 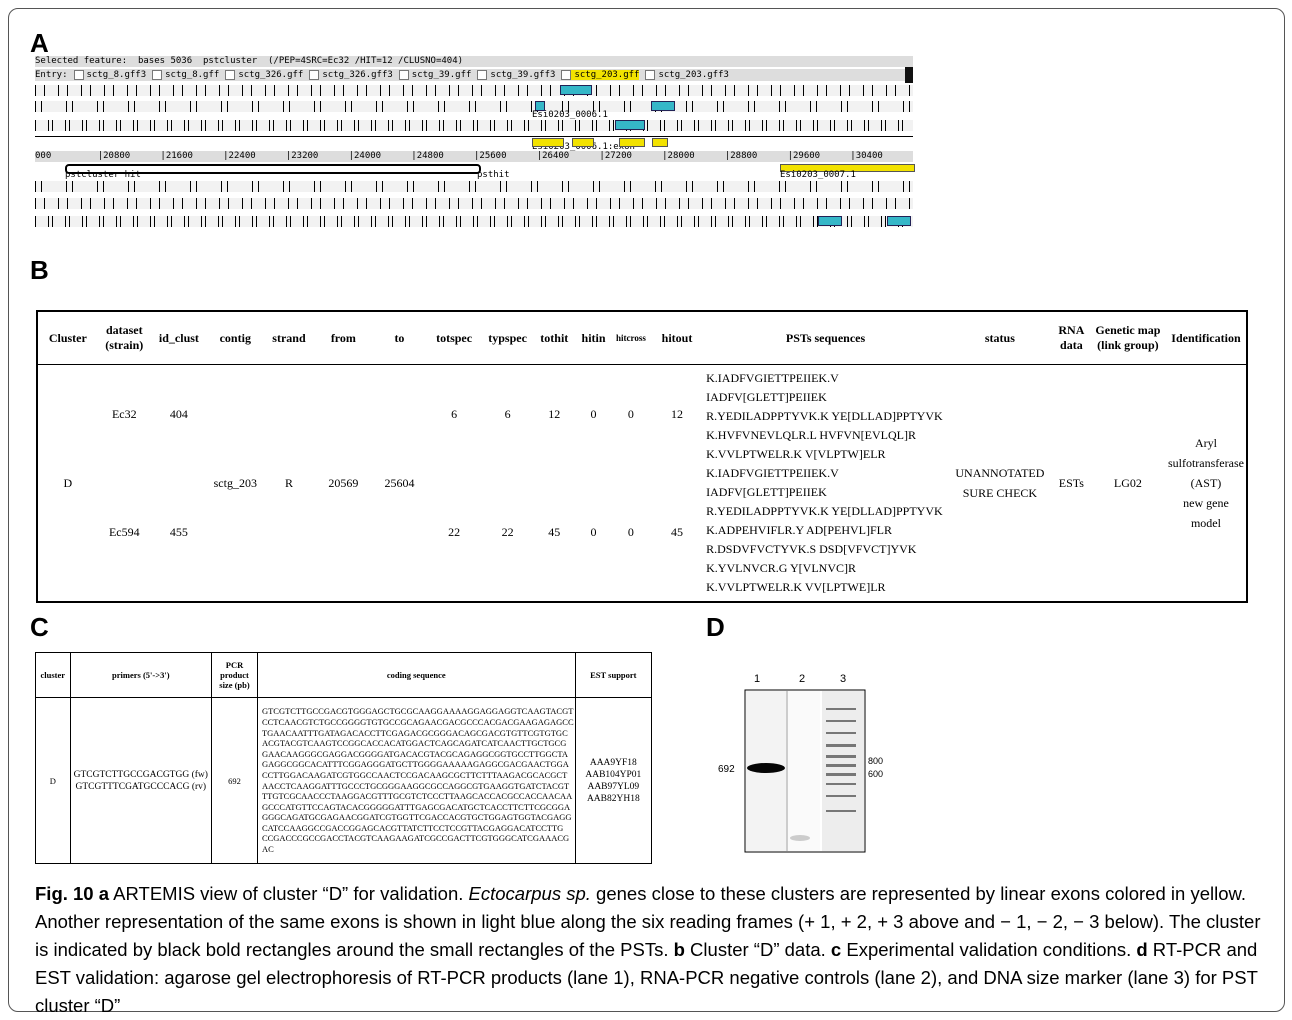 What do you see at coordinates (43, 156) in the screenshot?
I see `ruler-label: 000` at bounding box center [43, 156].